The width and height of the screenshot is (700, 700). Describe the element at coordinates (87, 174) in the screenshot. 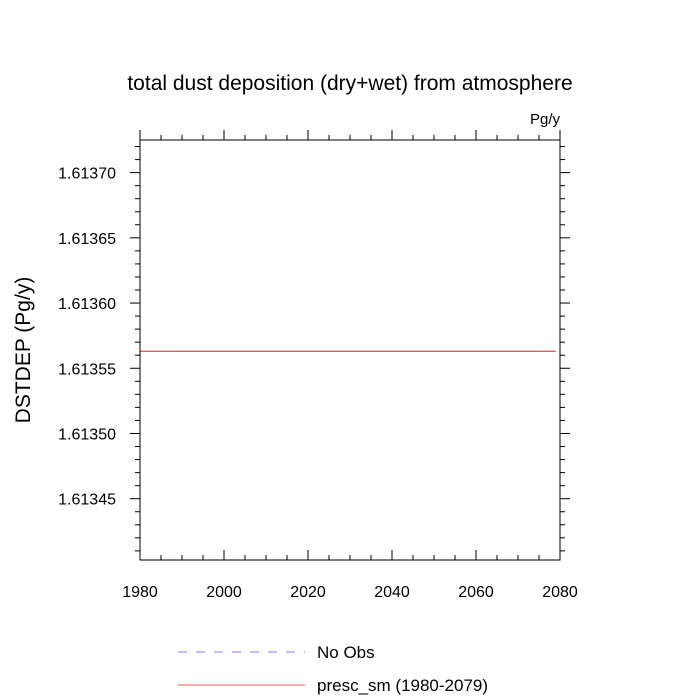

I see `y-tick-label: 1.61370` at that location.